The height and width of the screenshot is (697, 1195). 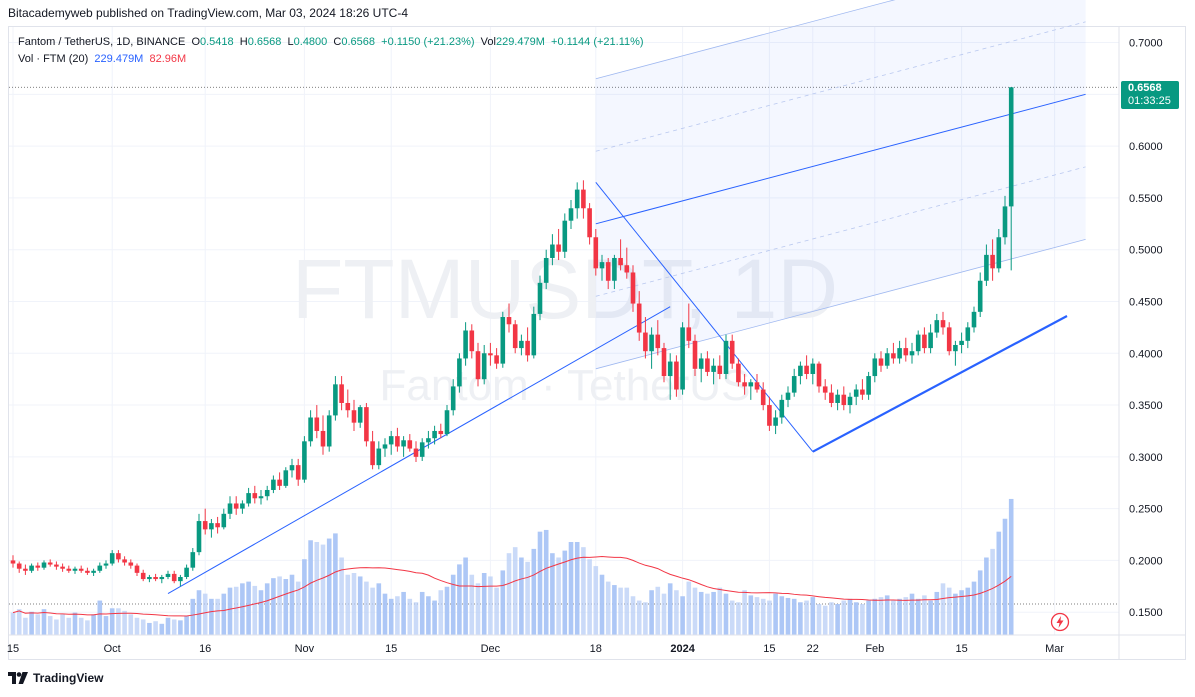 I want to click on trend-line-drop, so click(x=704, y=317).